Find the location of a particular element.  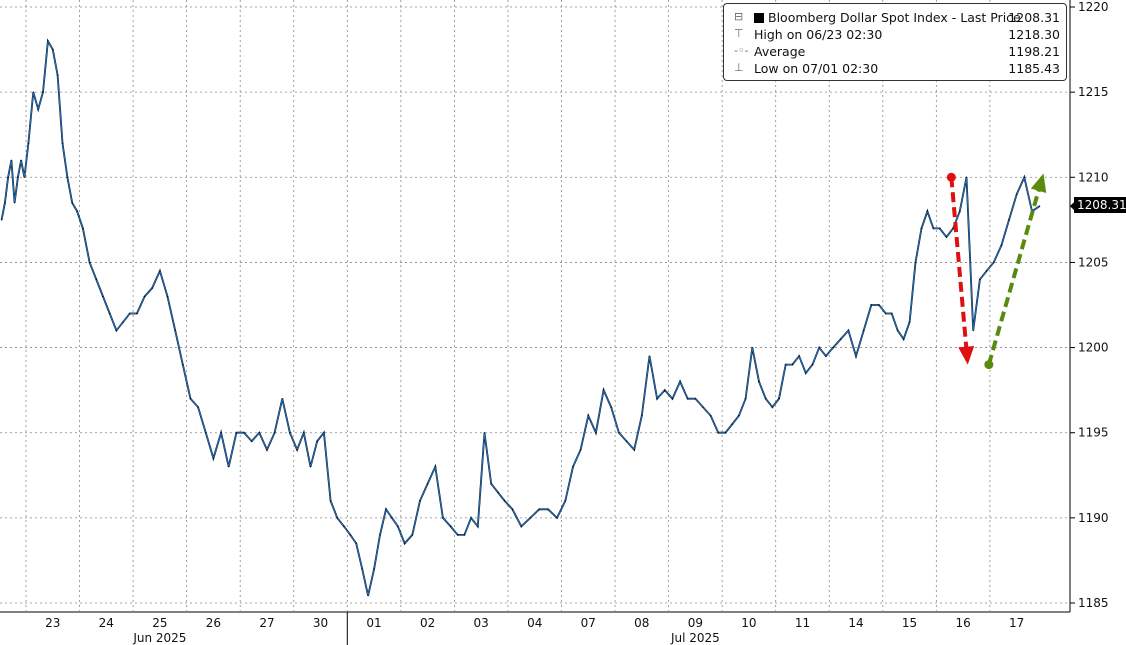

legend-average: Average is located at coordinates (780, 51).